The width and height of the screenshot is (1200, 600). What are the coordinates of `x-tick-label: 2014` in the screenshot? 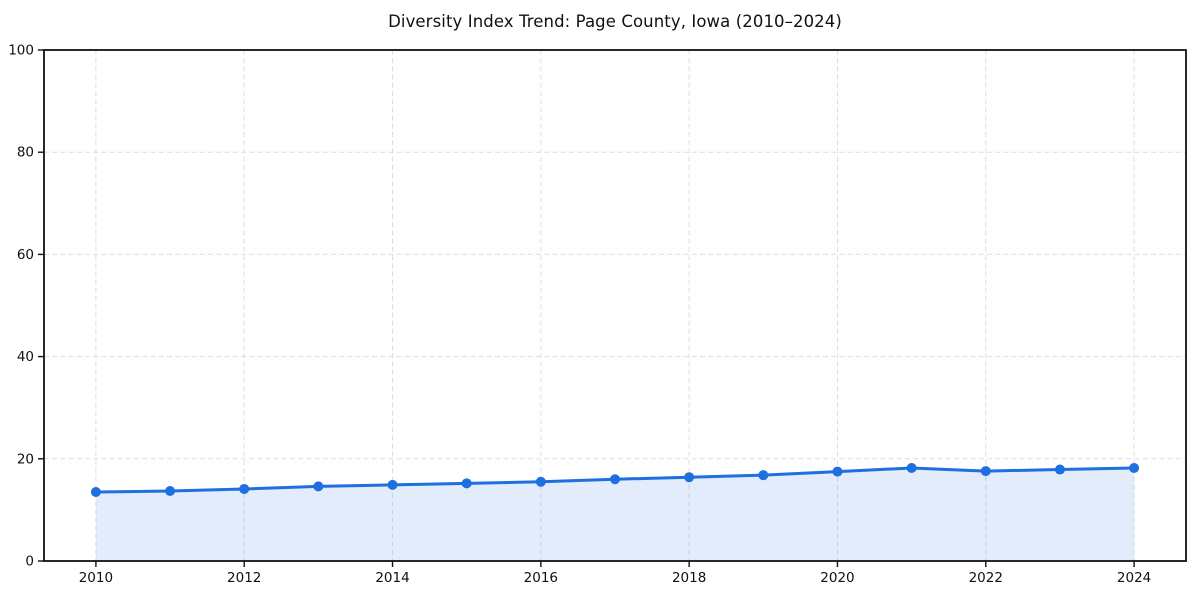 It's located at (392, 578).